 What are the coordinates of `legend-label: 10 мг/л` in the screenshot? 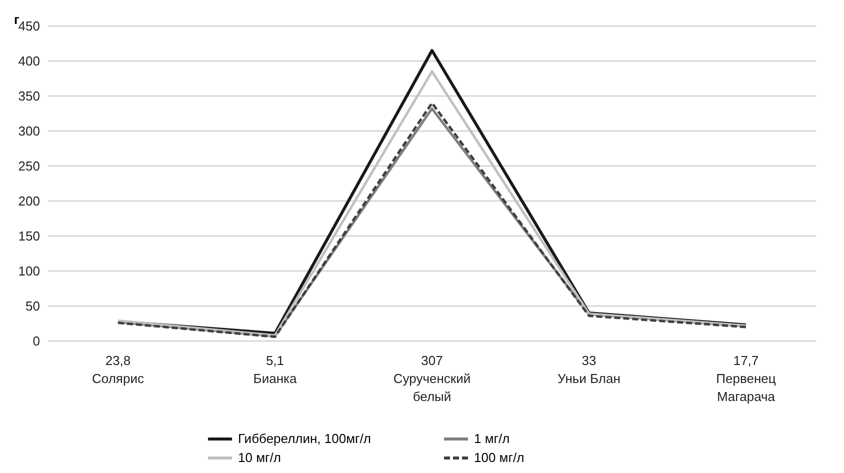 It's located at (259, 457).